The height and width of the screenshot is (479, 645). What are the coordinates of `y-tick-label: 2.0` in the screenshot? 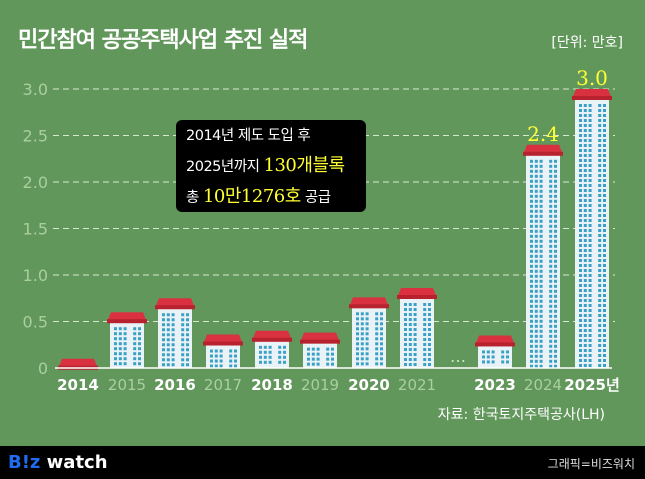 It's located at (35, 182).